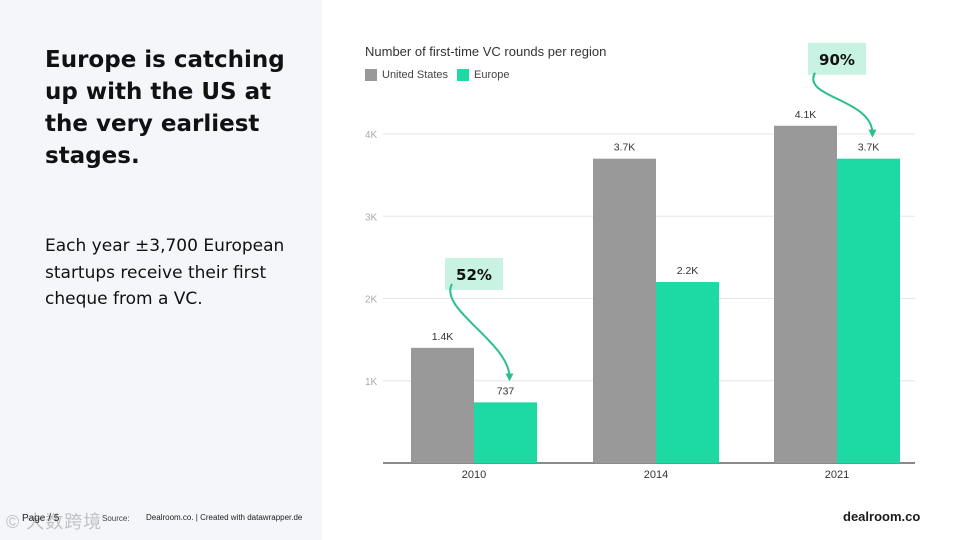 Image resolution: width=960 pixels, height=540 pixels. What do you see at coordinates (371, 135) in the screenshot?
I see `y-tick-label: 4K` at bounding box center [371, 135].